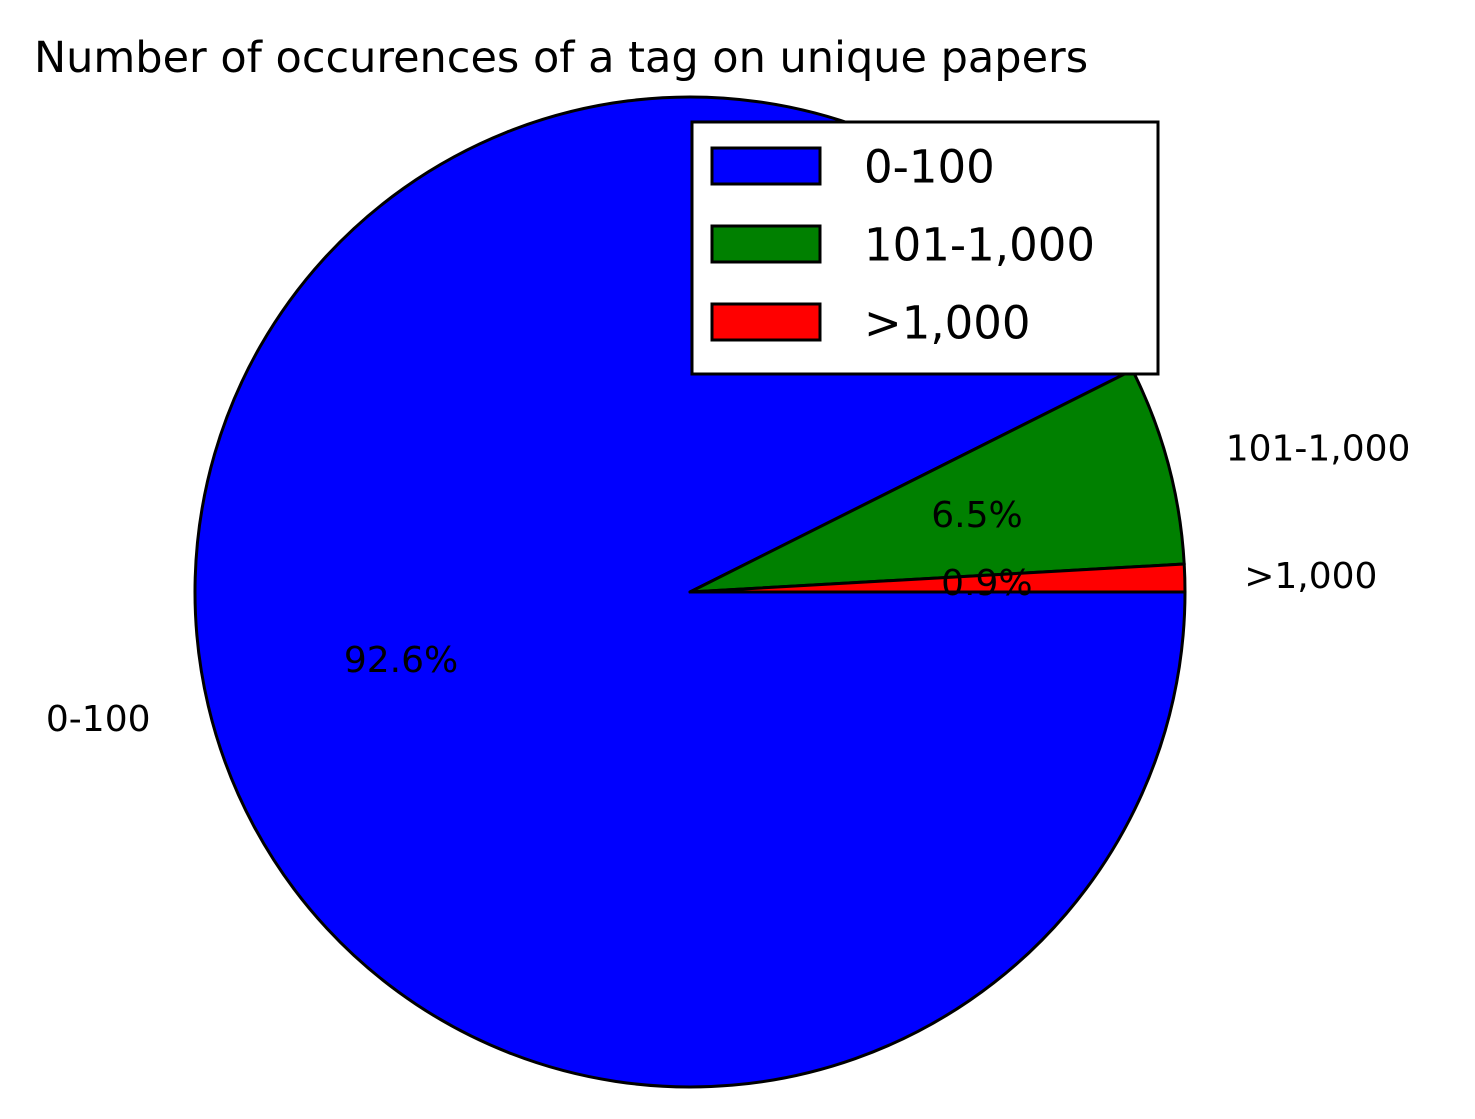 This screenshot has width=1475, height=1119. Describe the element at coordinates (947, 323) in the screenshot. I see `legend-label-3: >1,000` at that location.